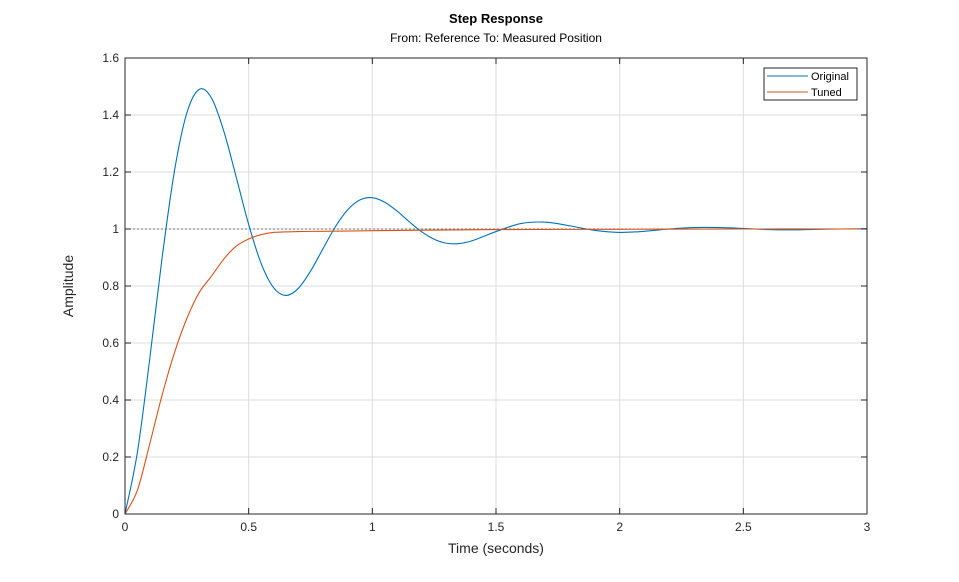  I want to click on y-tick-label: 0.6, so click(110, 343).